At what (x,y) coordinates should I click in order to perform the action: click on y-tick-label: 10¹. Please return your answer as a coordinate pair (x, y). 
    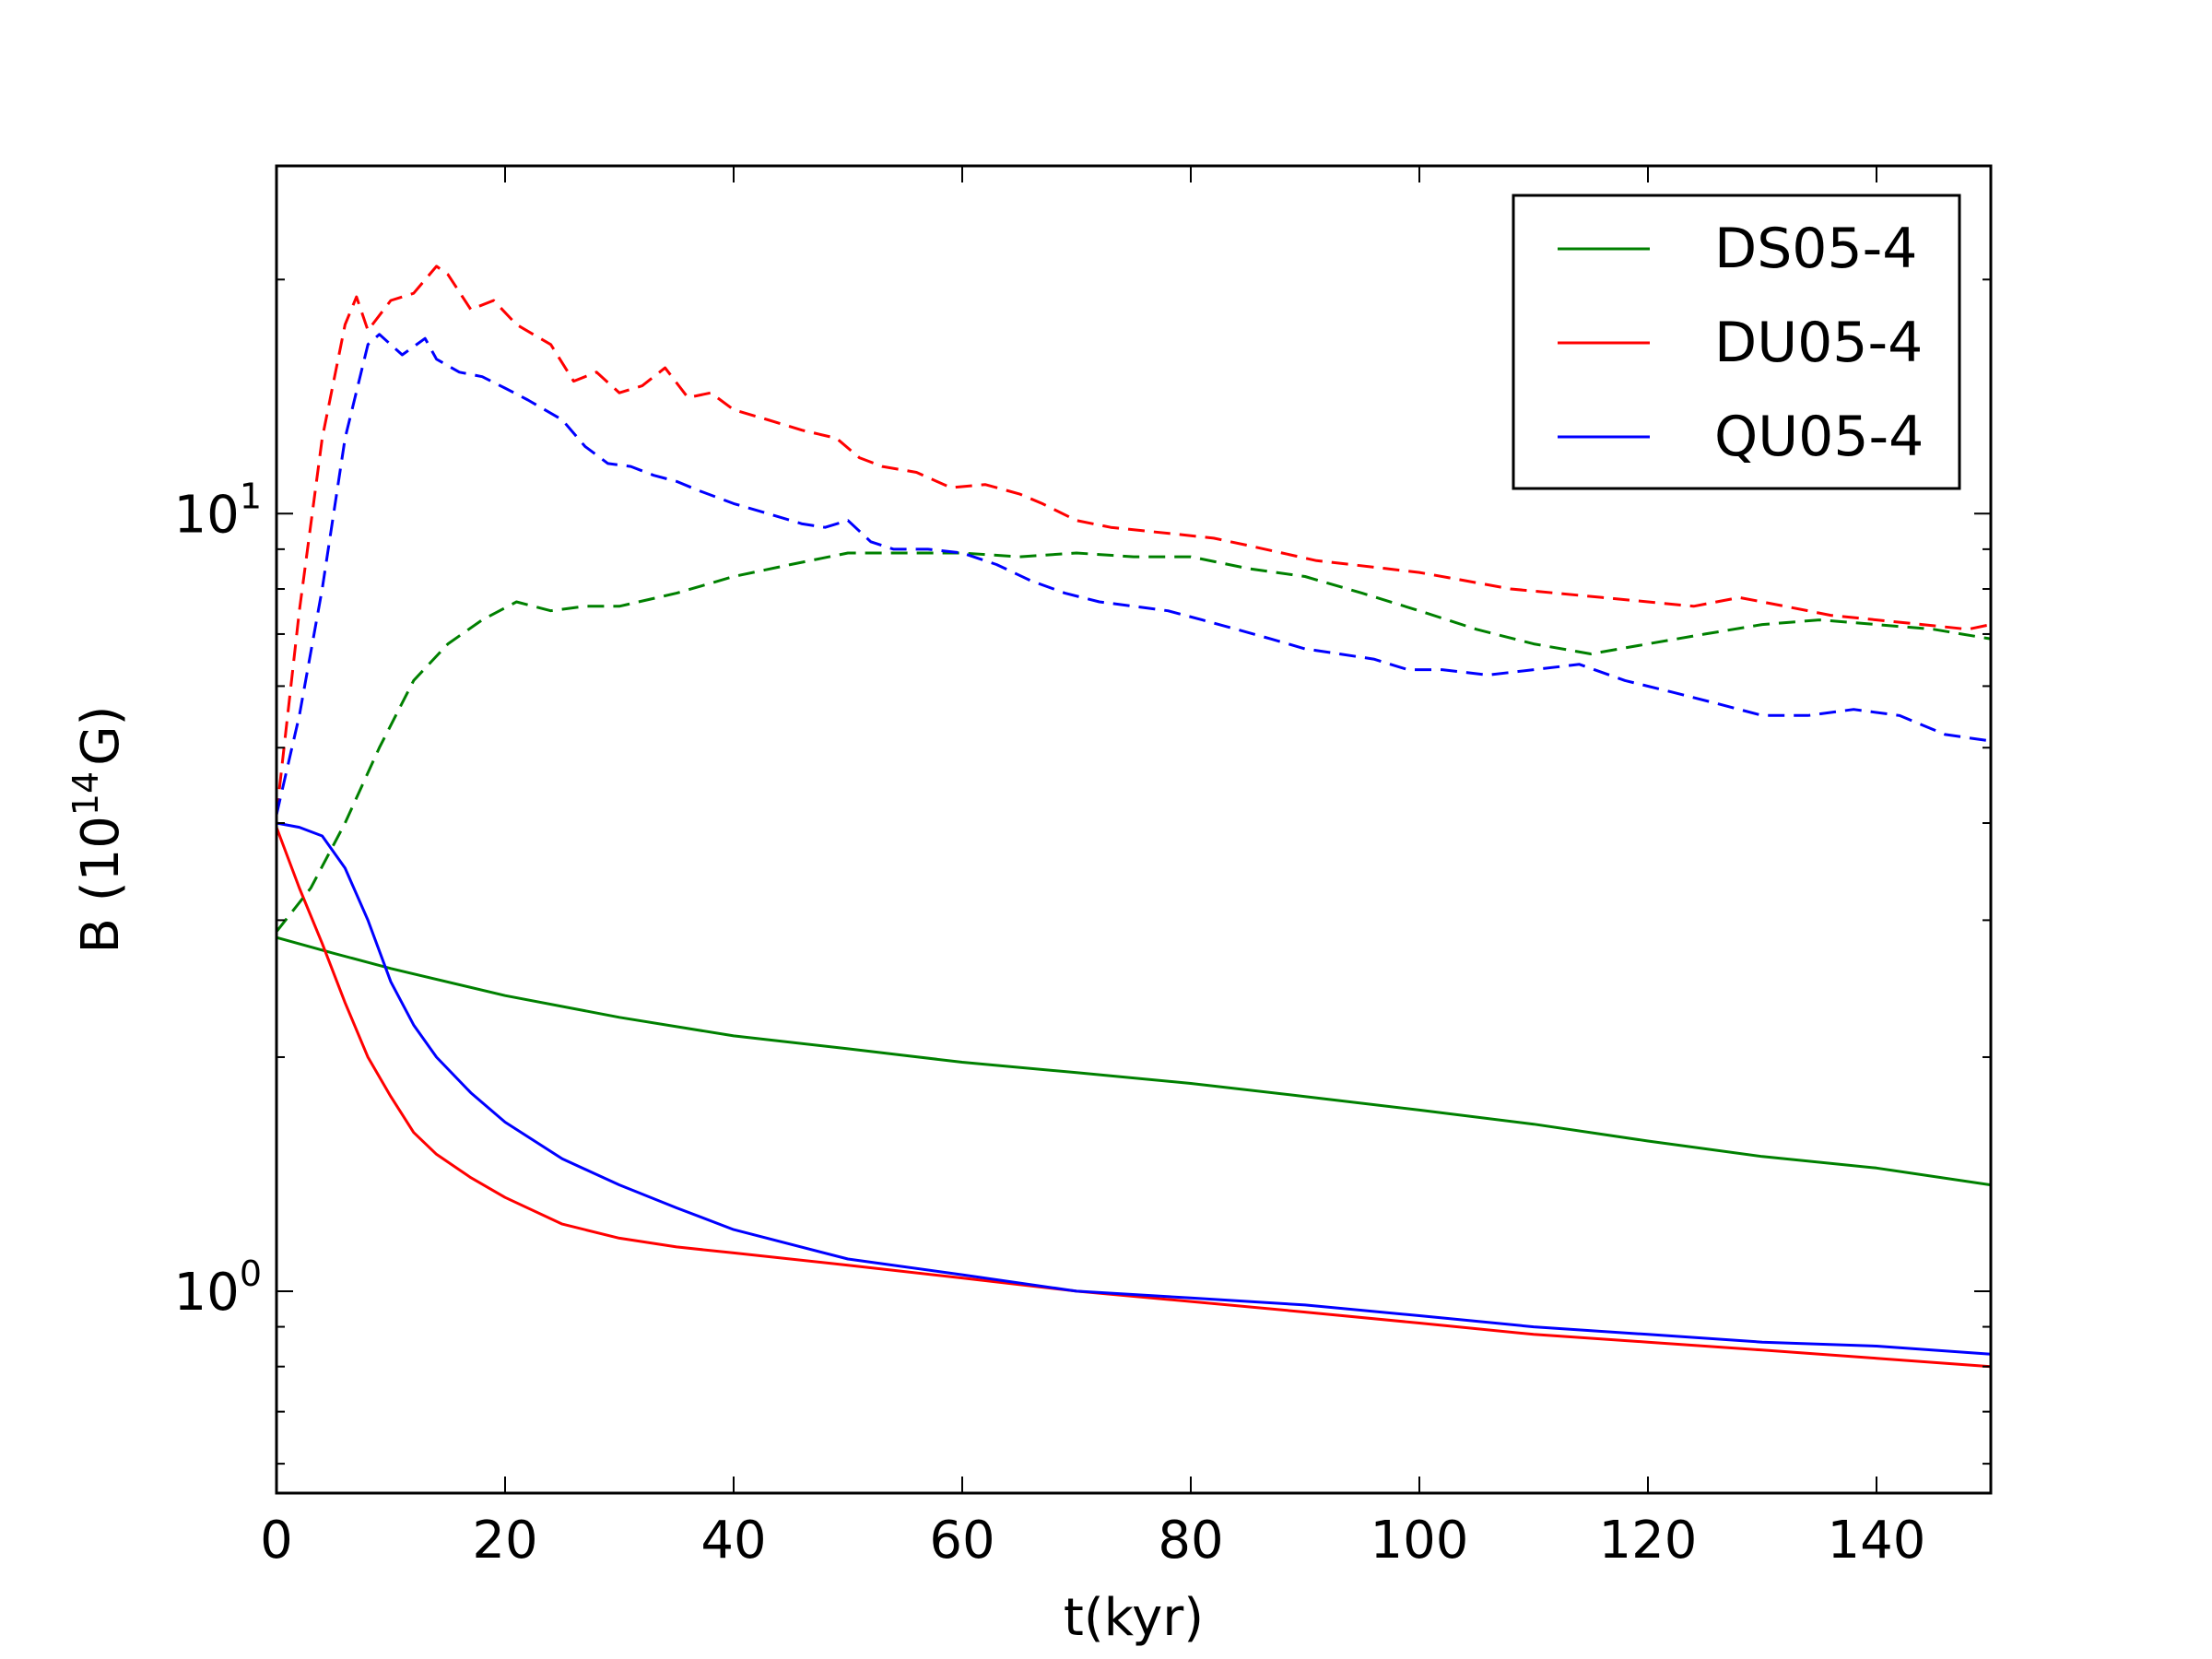
    Looking at the image, I should click on (218, 510).